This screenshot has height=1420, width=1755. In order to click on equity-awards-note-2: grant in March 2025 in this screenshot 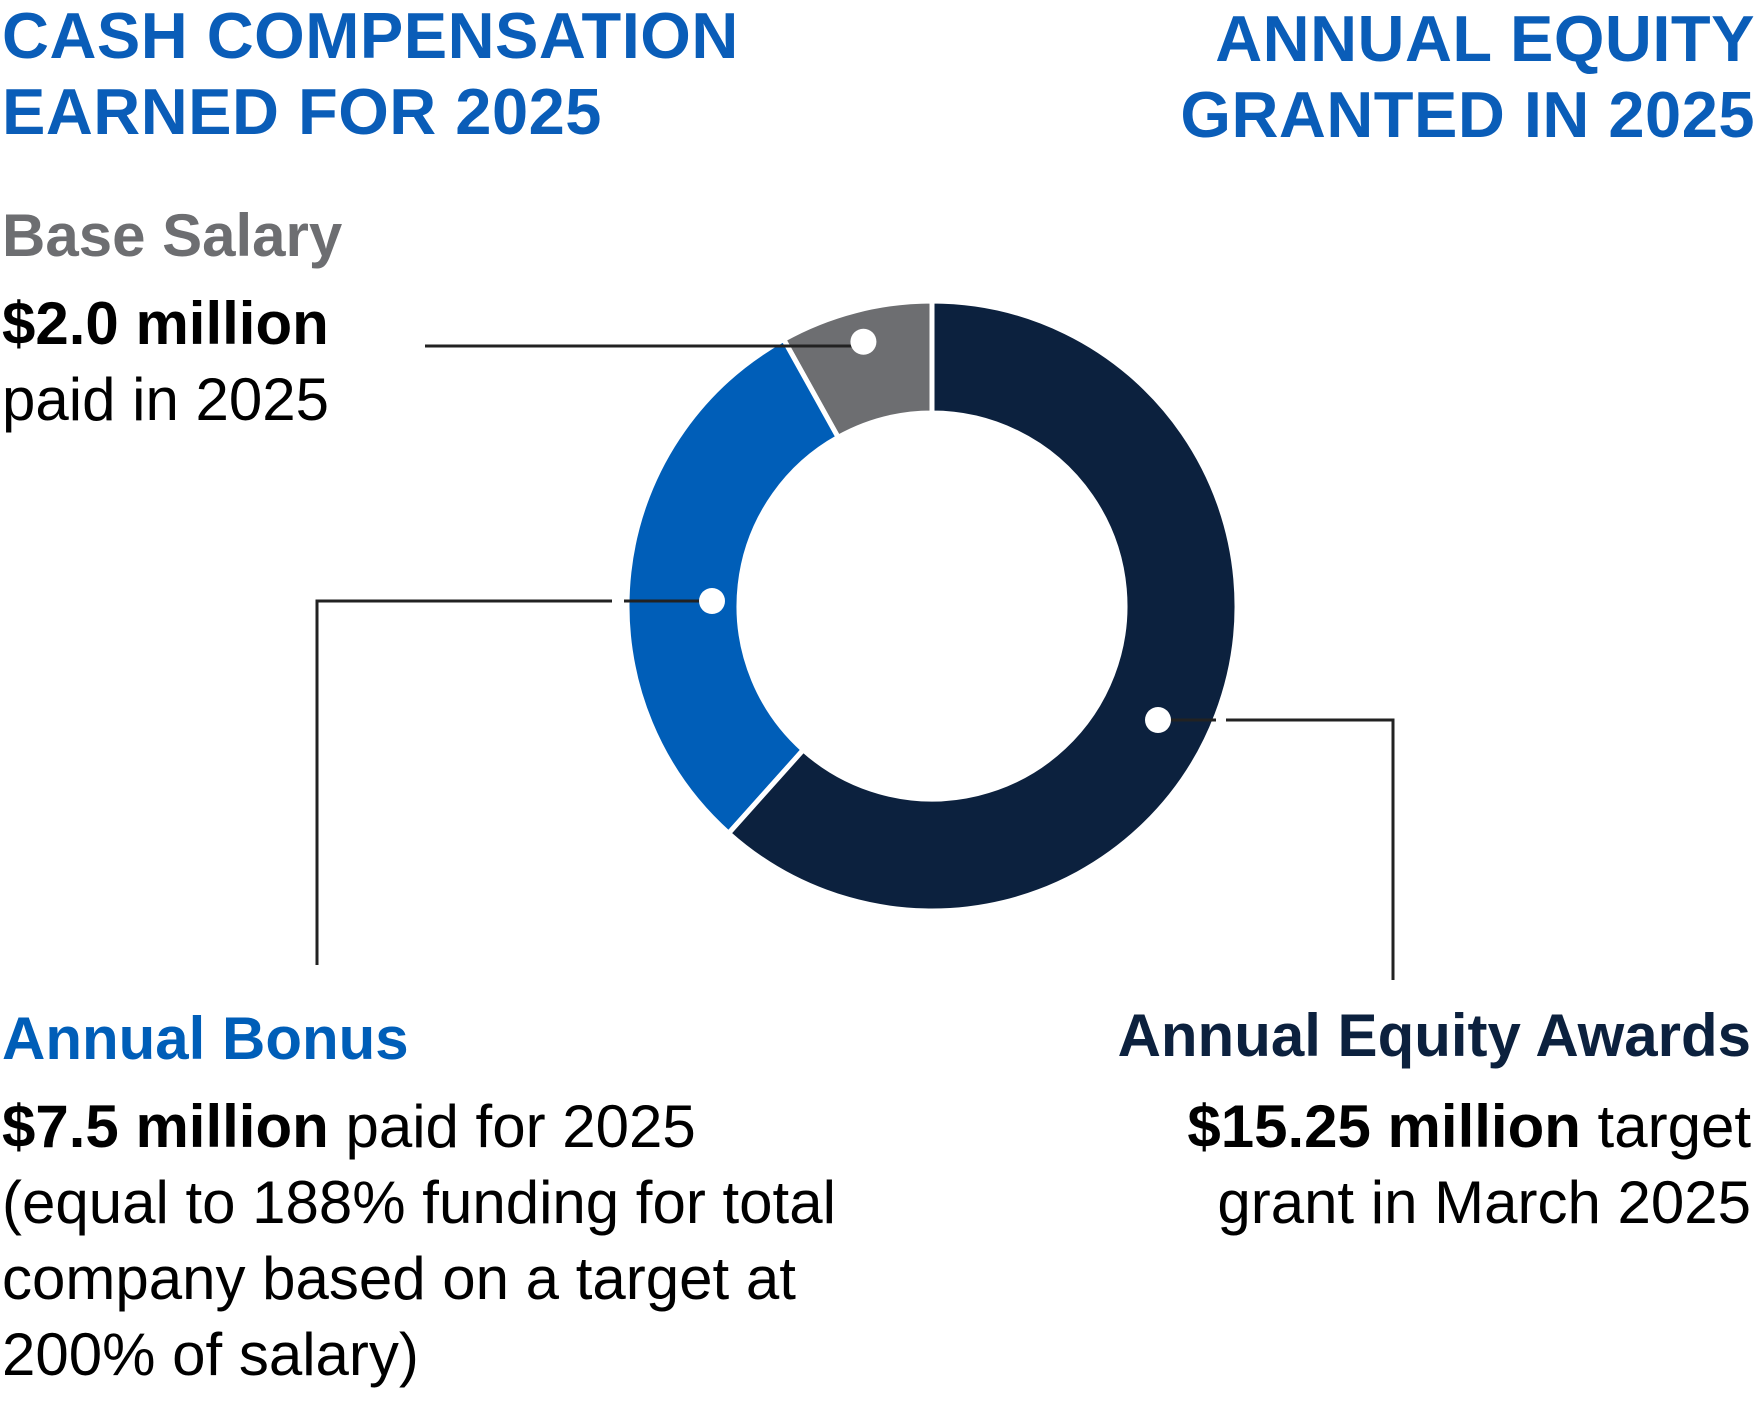, I will do `click(1484, 1202)`.